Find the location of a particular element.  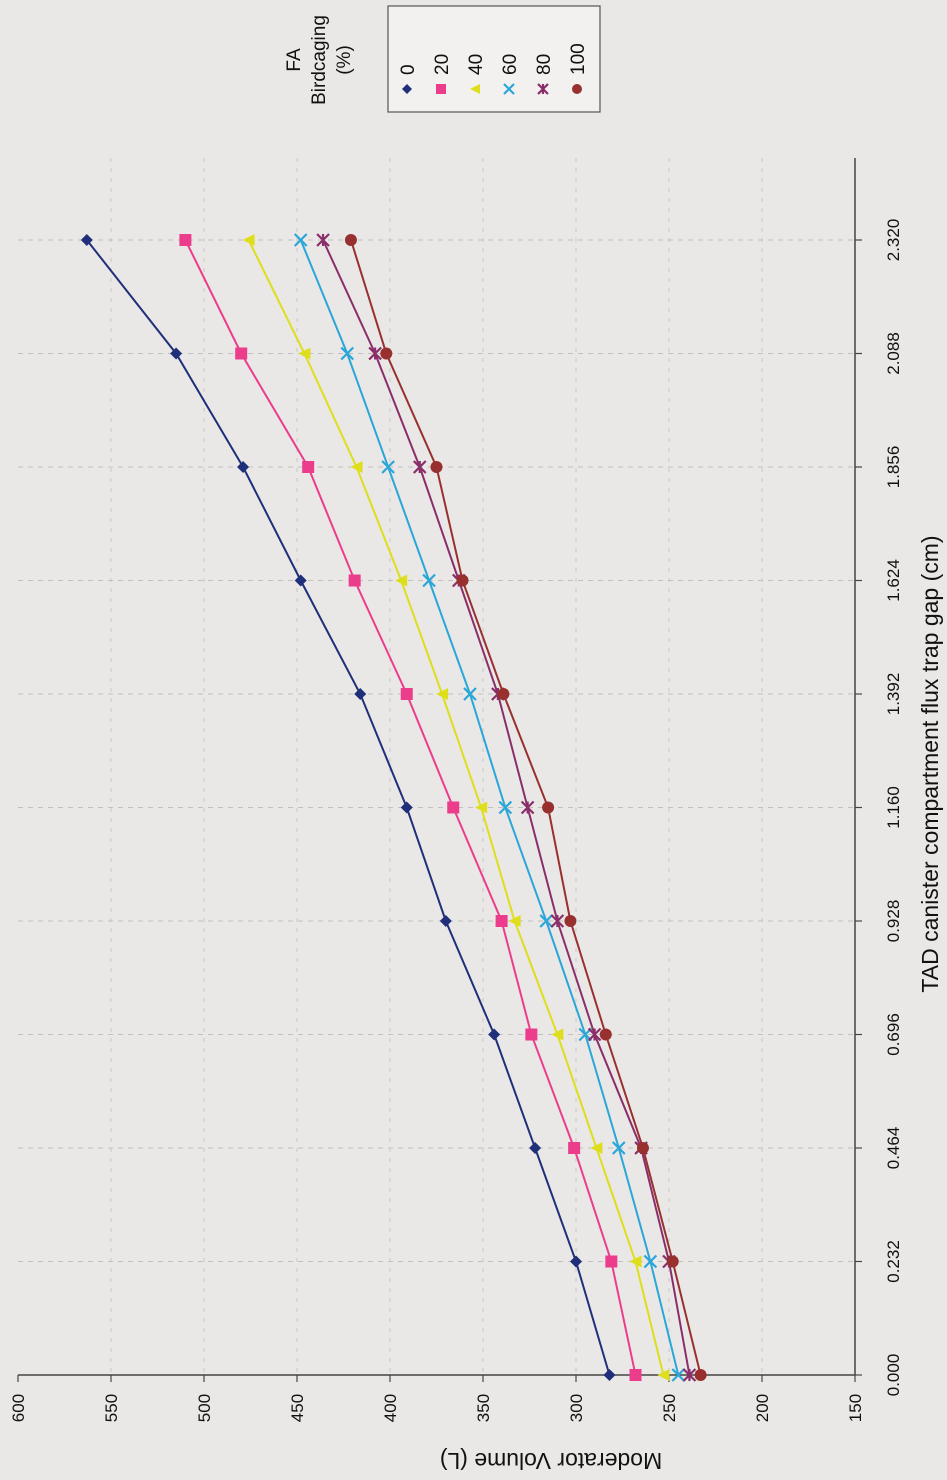

legend-label: 60 is located at coordinates (510, 64).